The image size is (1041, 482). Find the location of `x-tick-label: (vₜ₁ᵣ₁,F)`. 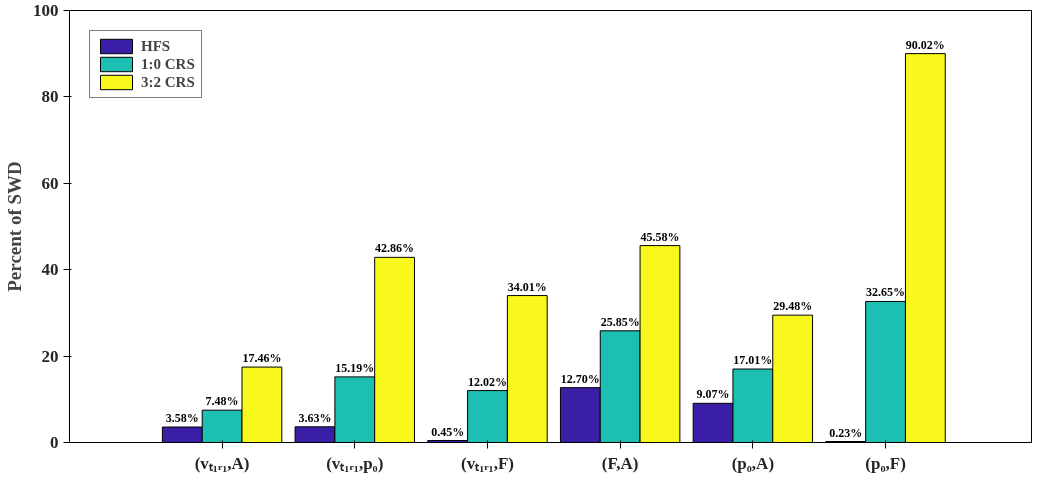

x-tick-label: (vₜ₁ᵣ₁,F) is located at coordinates (487, 463).